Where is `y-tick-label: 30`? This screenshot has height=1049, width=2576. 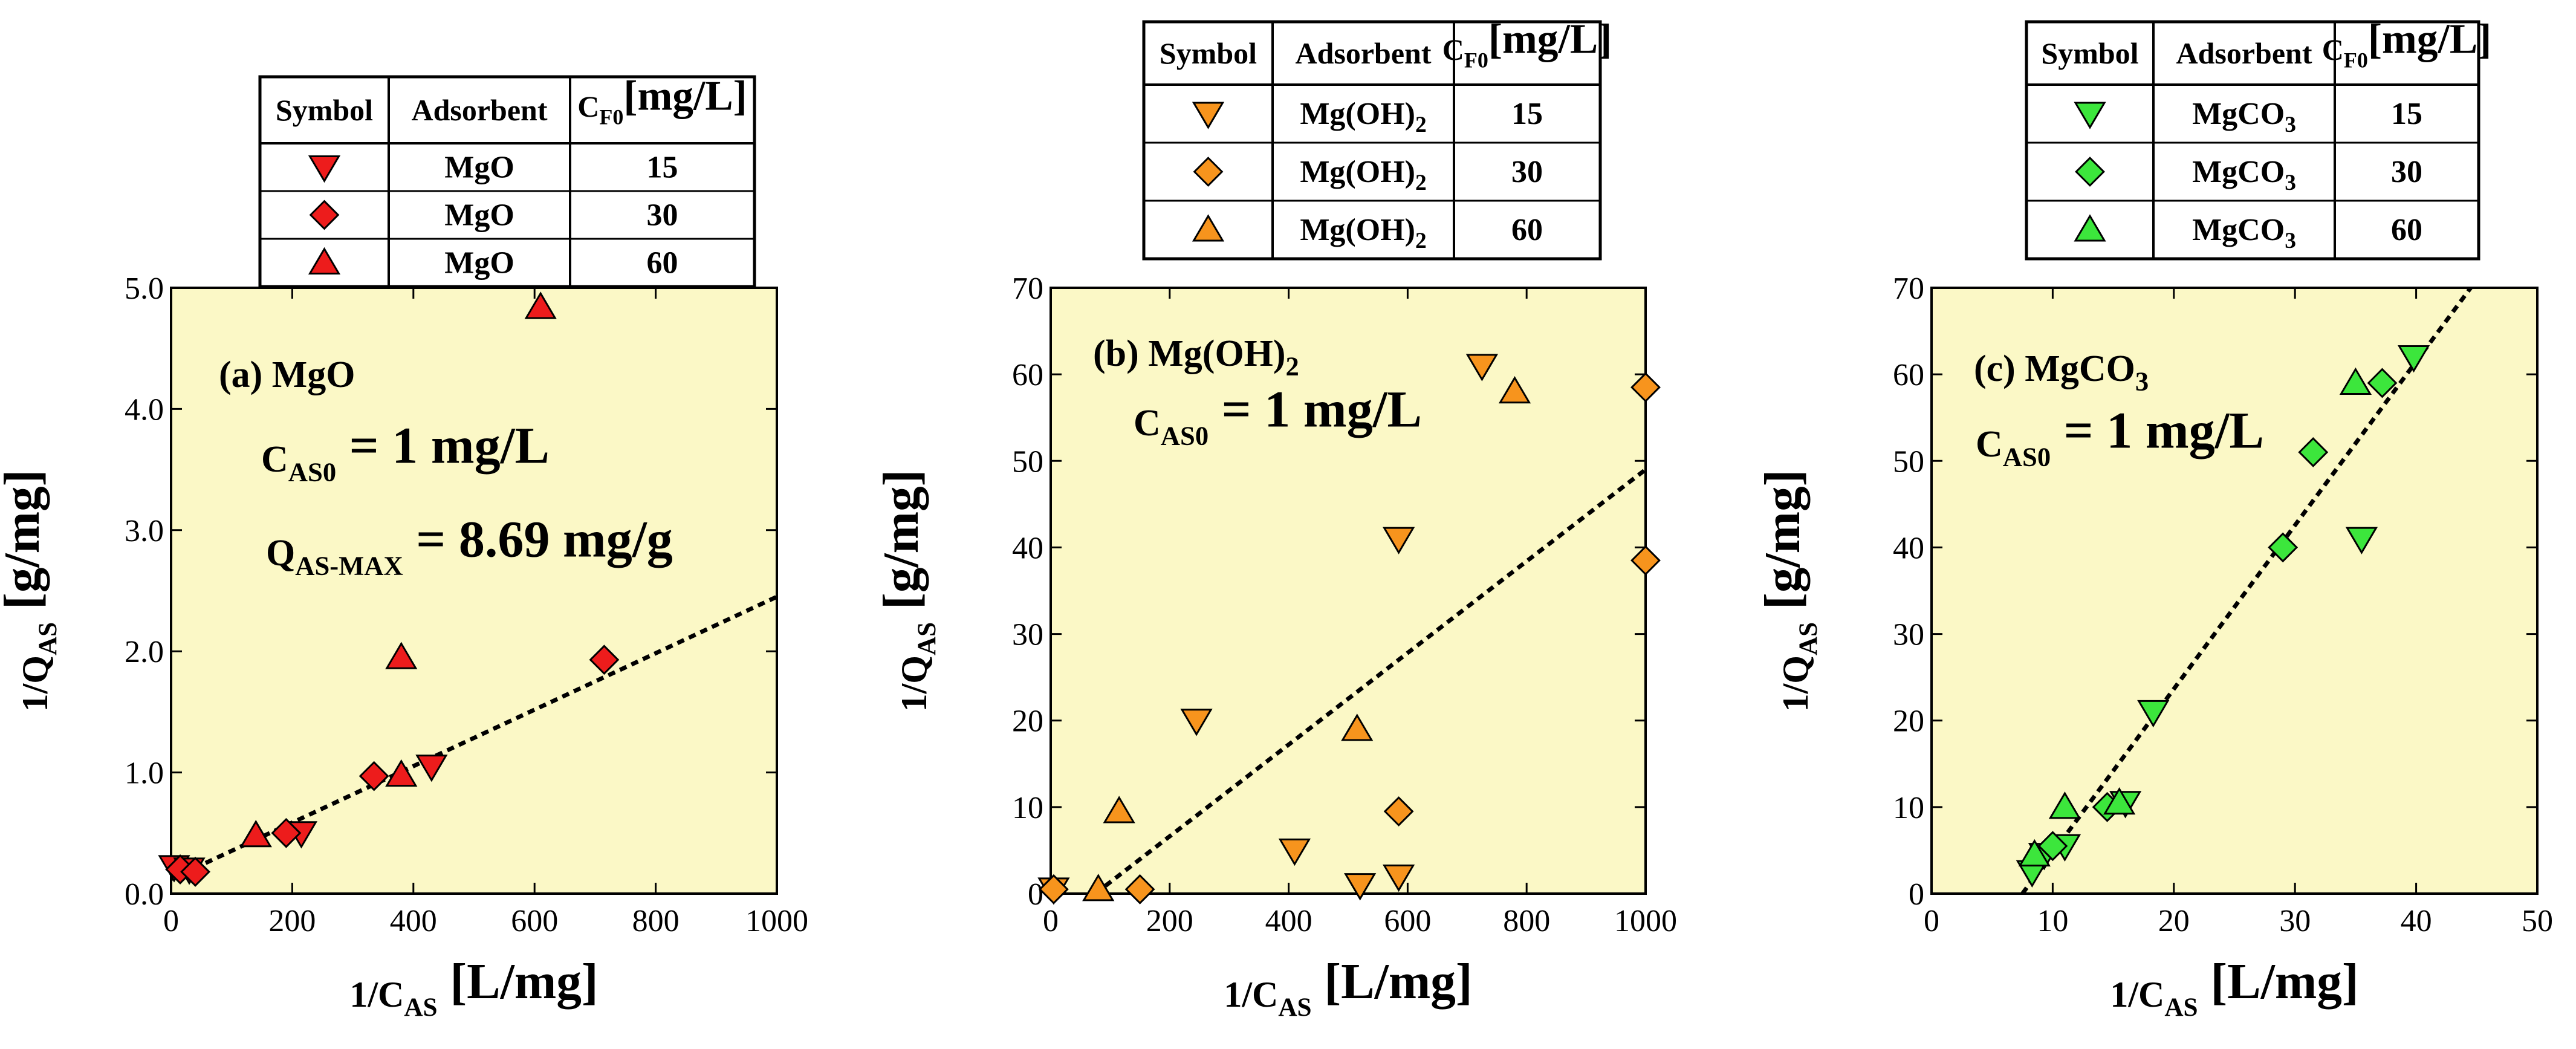 y-tick-label: 30 is located at coordinates (1027, 635).